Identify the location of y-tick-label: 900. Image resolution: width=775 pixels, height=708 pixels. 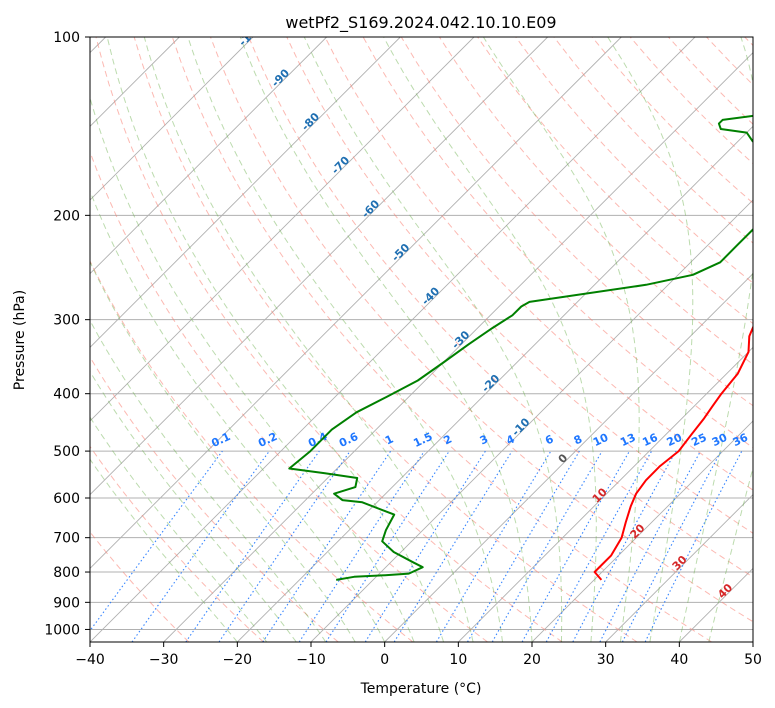
(66, 603).